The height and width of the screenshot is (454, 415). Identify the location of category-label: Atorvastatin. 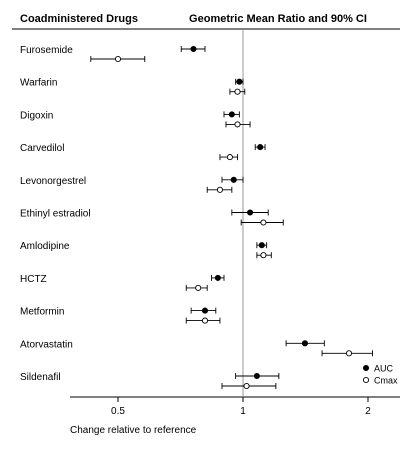
(46, 344).